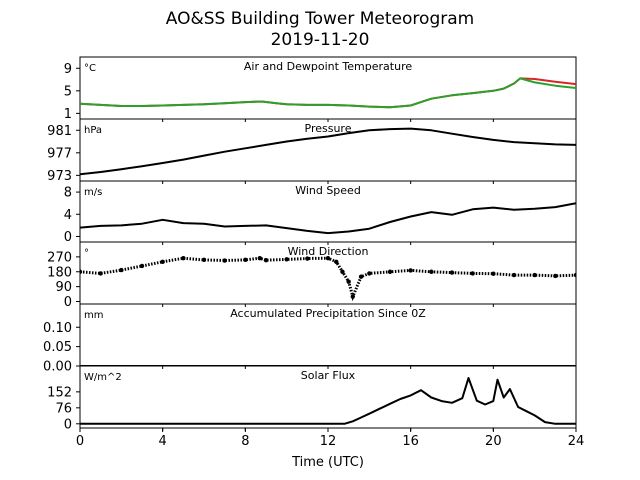  What do you see at coordinates (68, 91) in the screenshot?
I see `y-tick-label: 5` at bounding box center [68, 91].